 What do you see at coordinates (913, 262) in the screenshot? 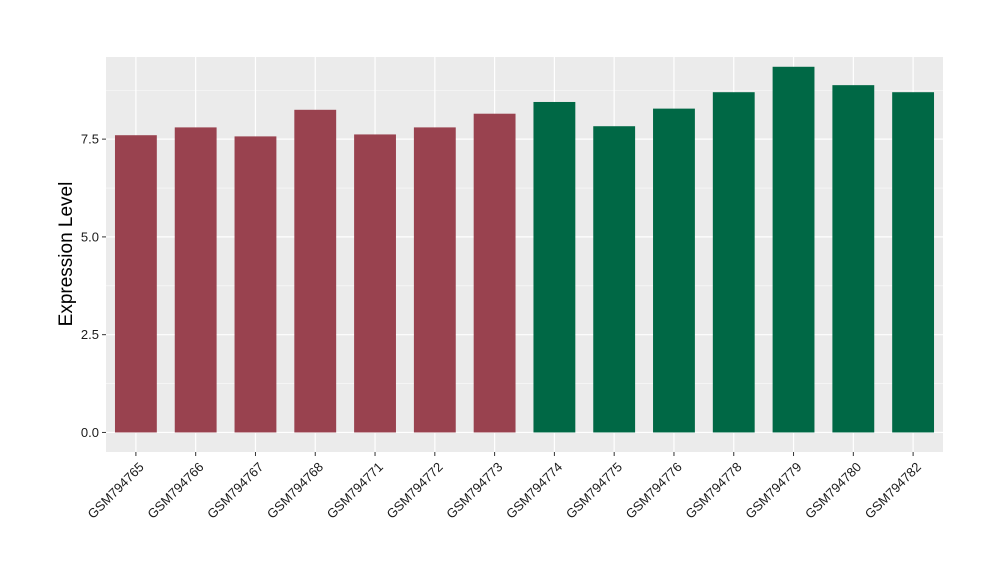
I see `bar-GSM794782` at bounding box center [913, 262].